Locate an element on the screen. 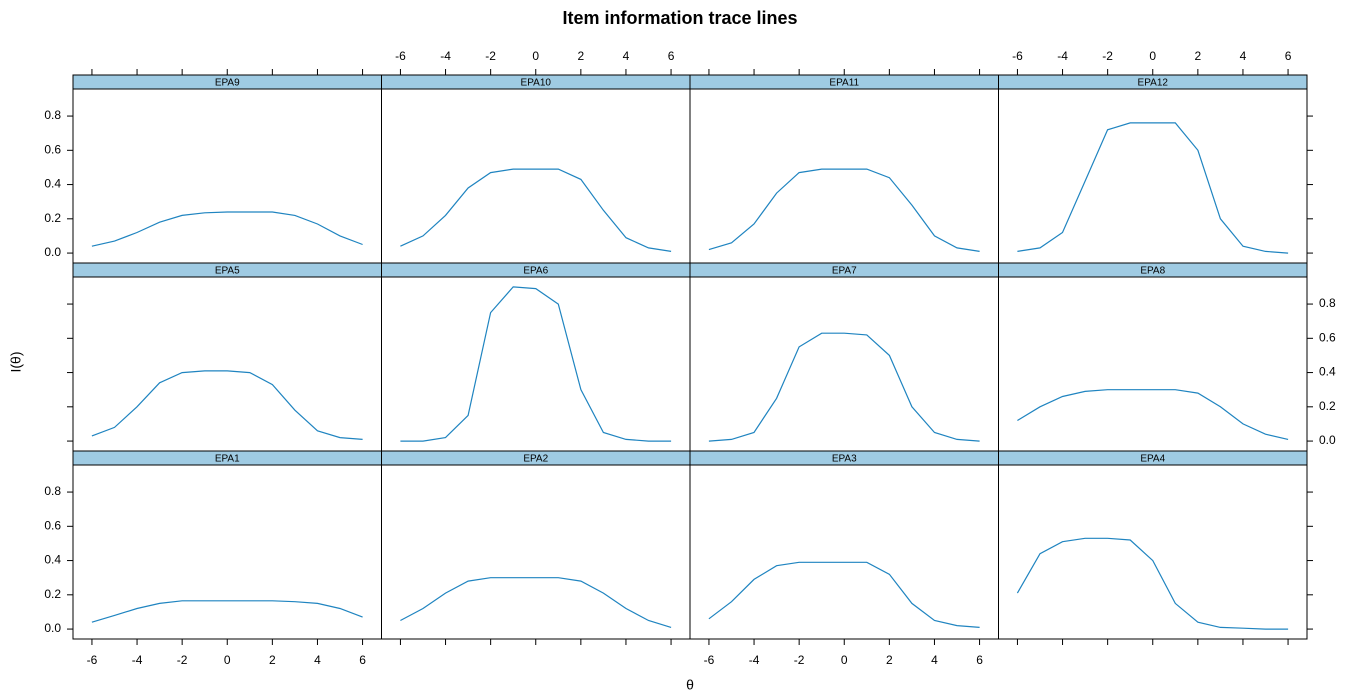 The width and height of the screenshot is (1351, 697). panel-title: EPA7 is located at coordinates (844, 271).